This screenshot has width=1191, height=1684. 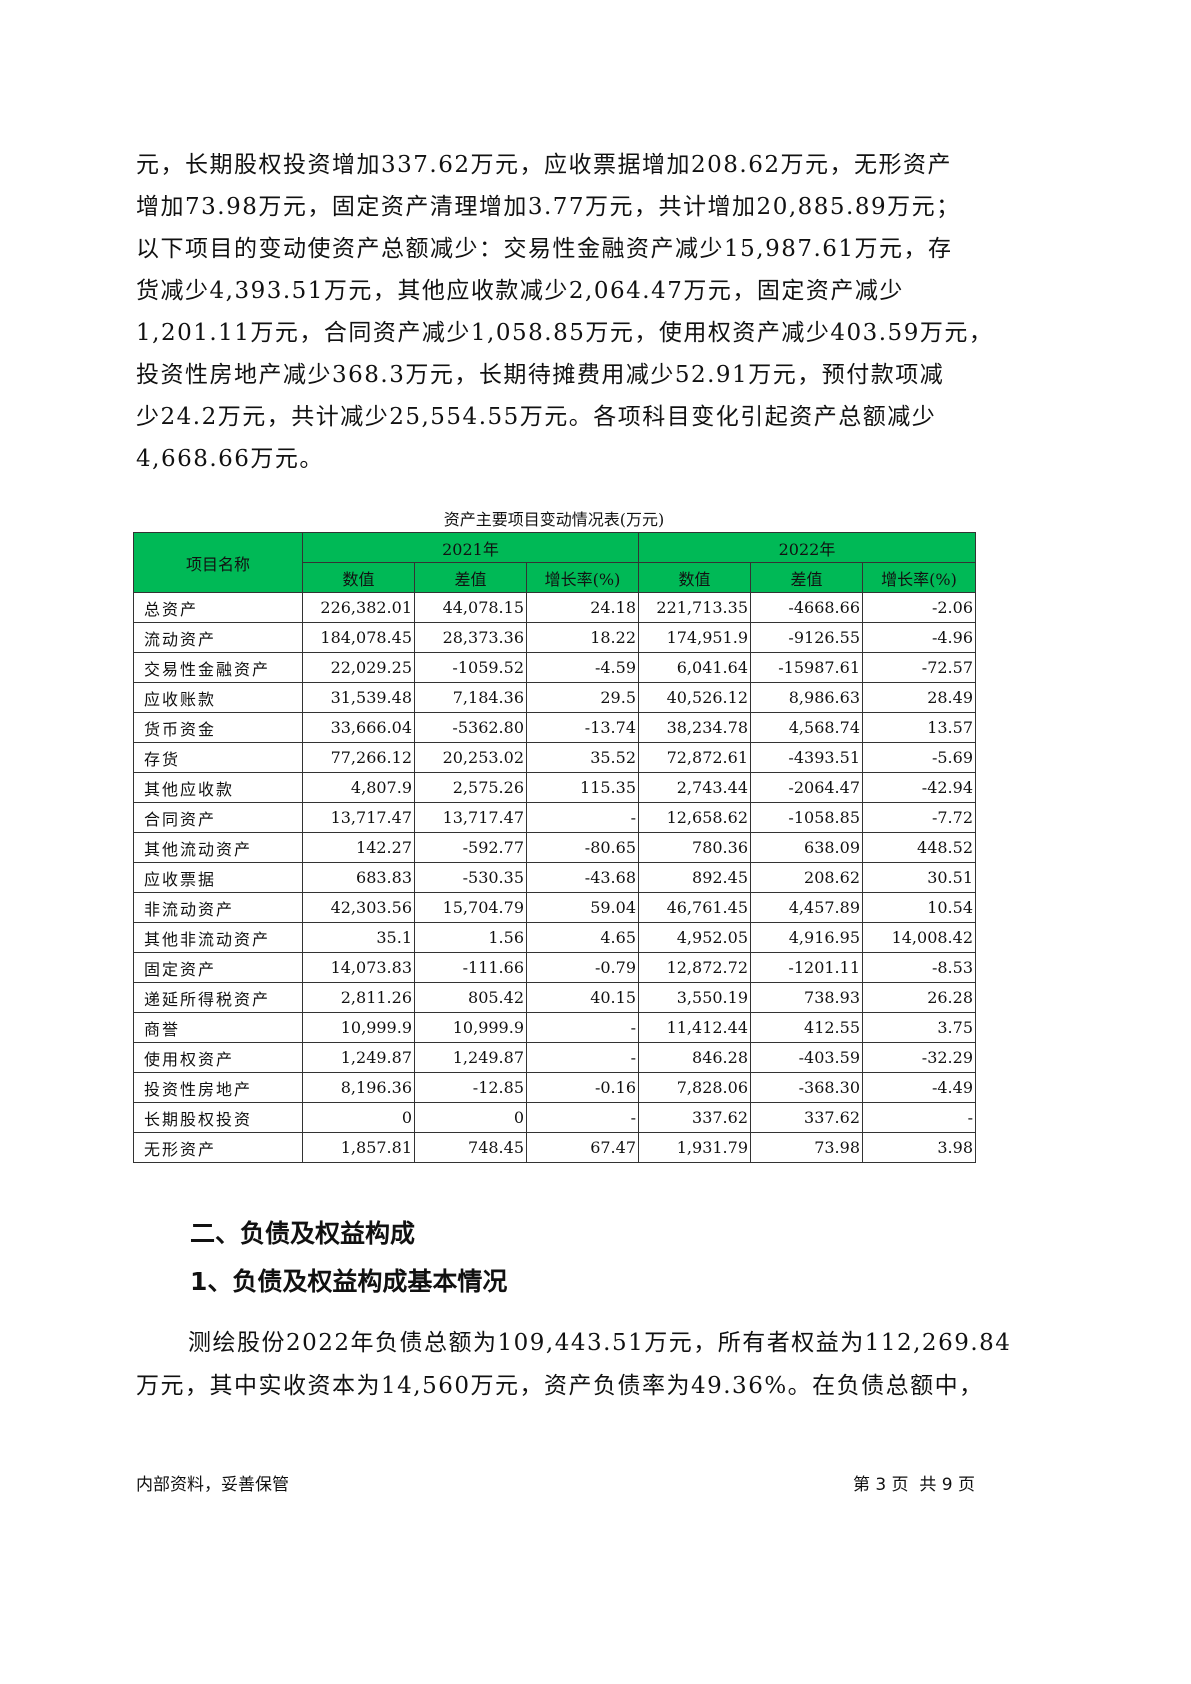 I want to click on value-cell: 780.36, so click(x=694, y=847).